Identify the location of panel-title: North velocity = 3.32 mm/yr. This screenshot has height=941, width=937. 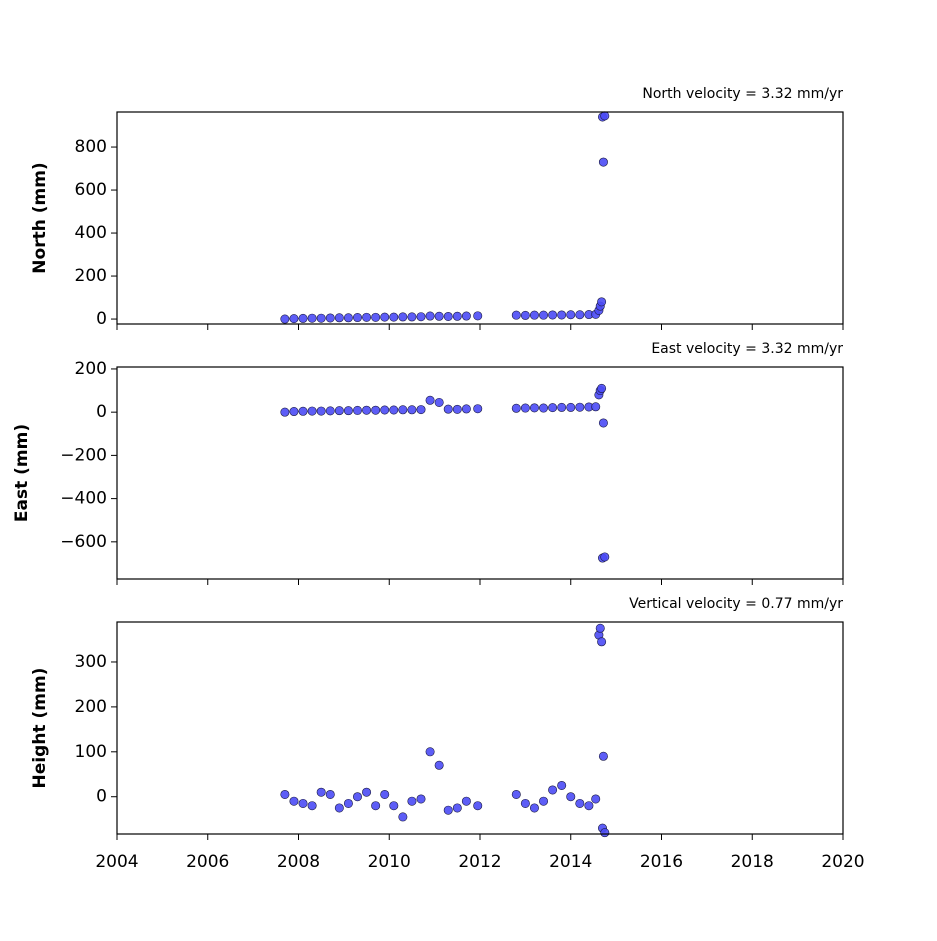
(742, 94).